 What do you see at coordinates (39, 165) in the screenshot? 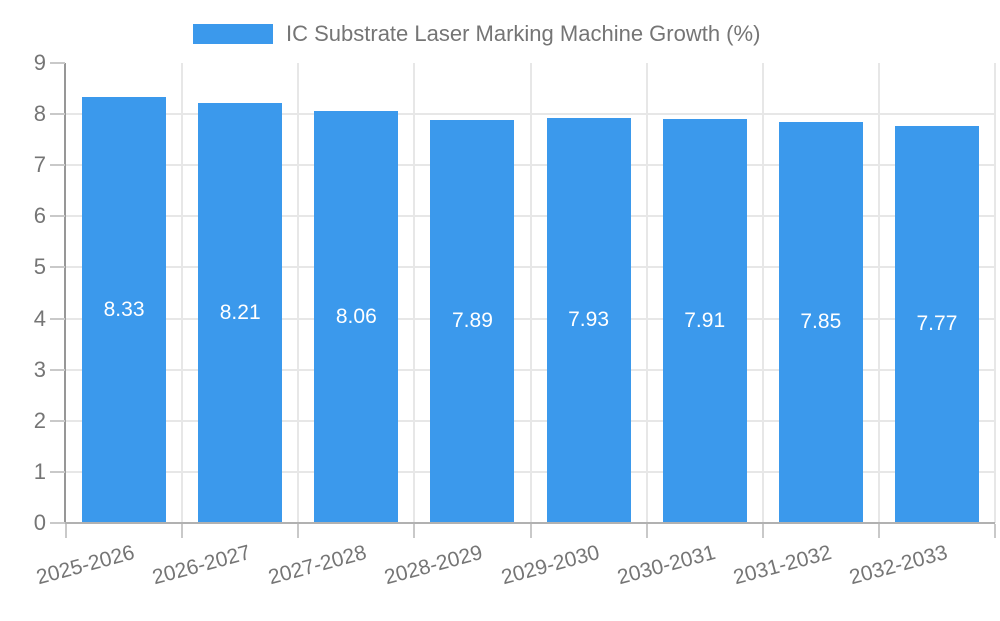
I see `y-tick-label: 7` at bounding box center [39, 165].